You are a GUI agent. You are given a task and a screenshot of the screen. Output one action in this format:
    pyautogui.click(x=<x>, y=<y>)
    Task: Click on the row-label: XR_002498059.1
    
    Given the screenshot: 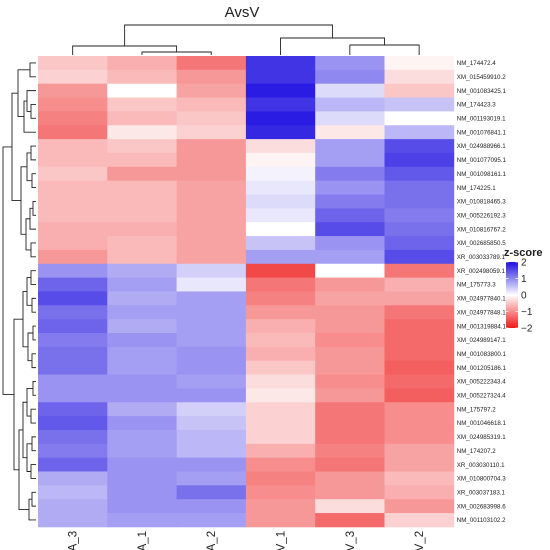 What is the action you would take?
    pyautogui.click(x=481, y=271)
    